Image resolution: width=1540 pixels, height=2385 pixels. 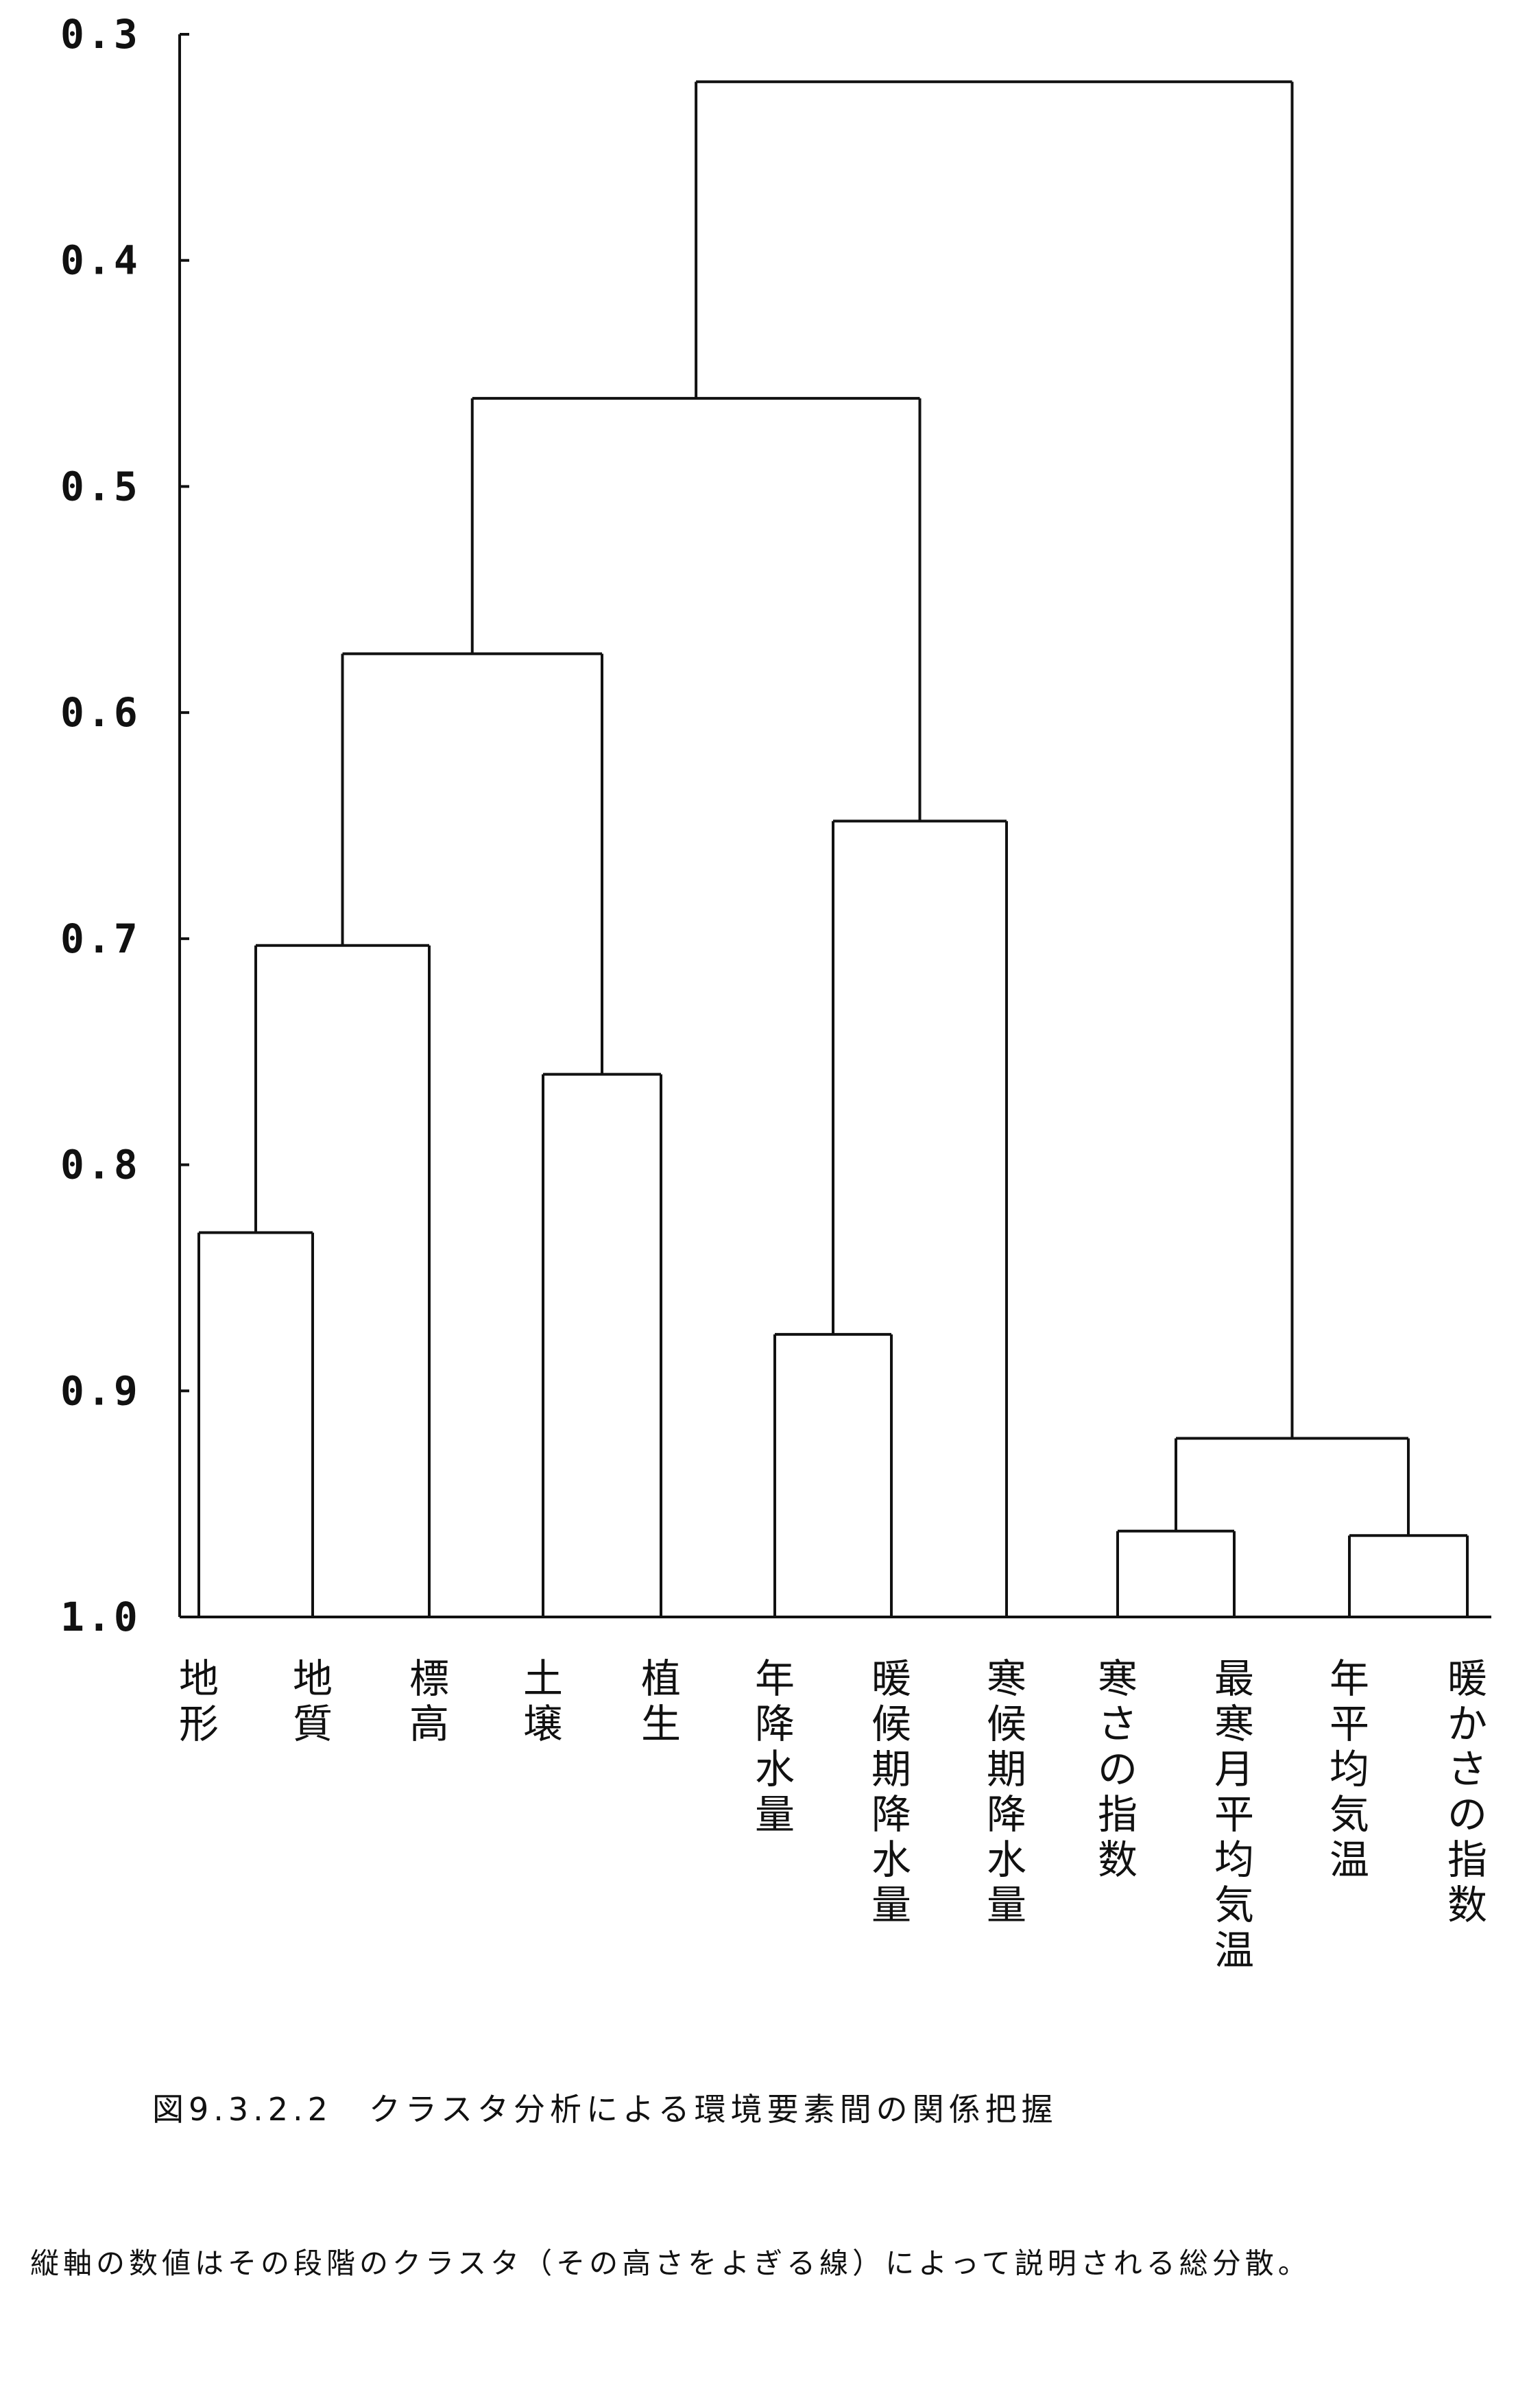 What do you see at coordinates (1118, 1769) in the screenshot?
I see `leaf-label: 寒さの指数` at bounding box center [1118, 1769].